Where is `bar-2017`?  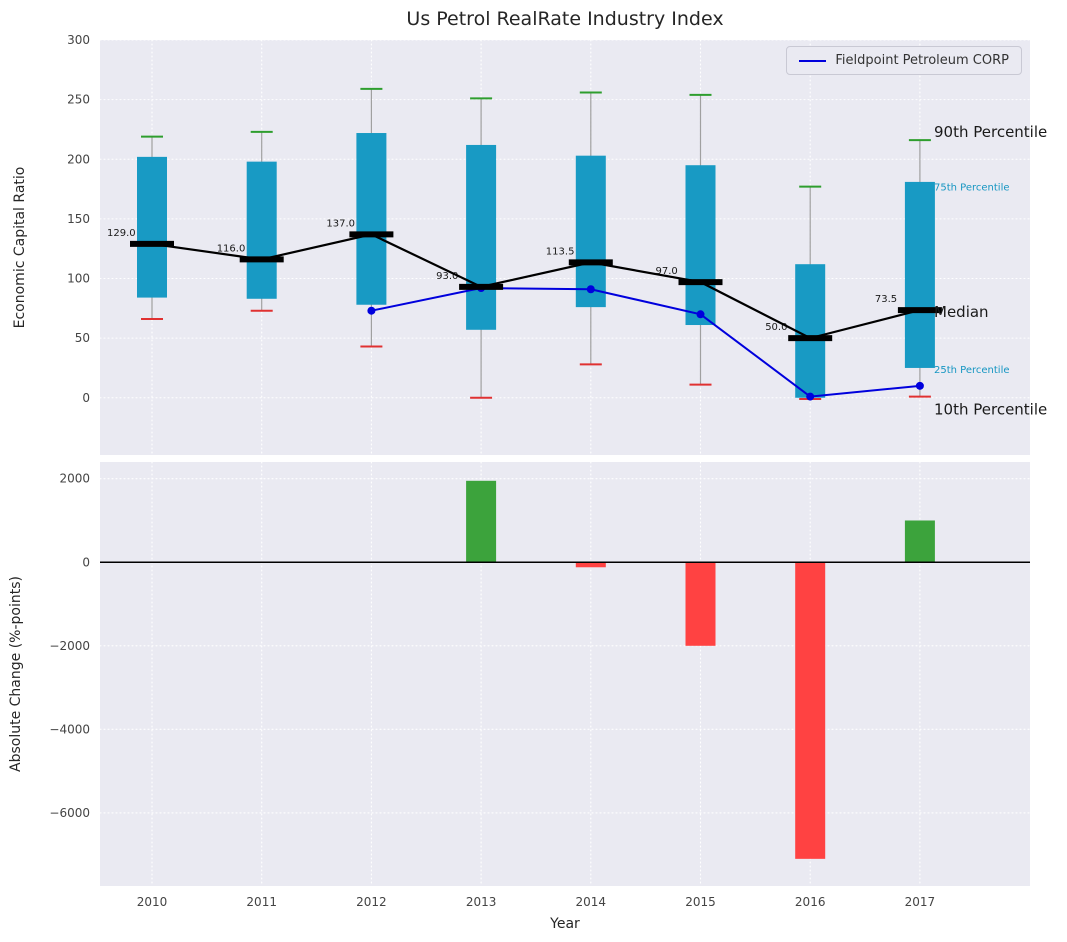
bar-2017 is located at coordinates (919, 541).